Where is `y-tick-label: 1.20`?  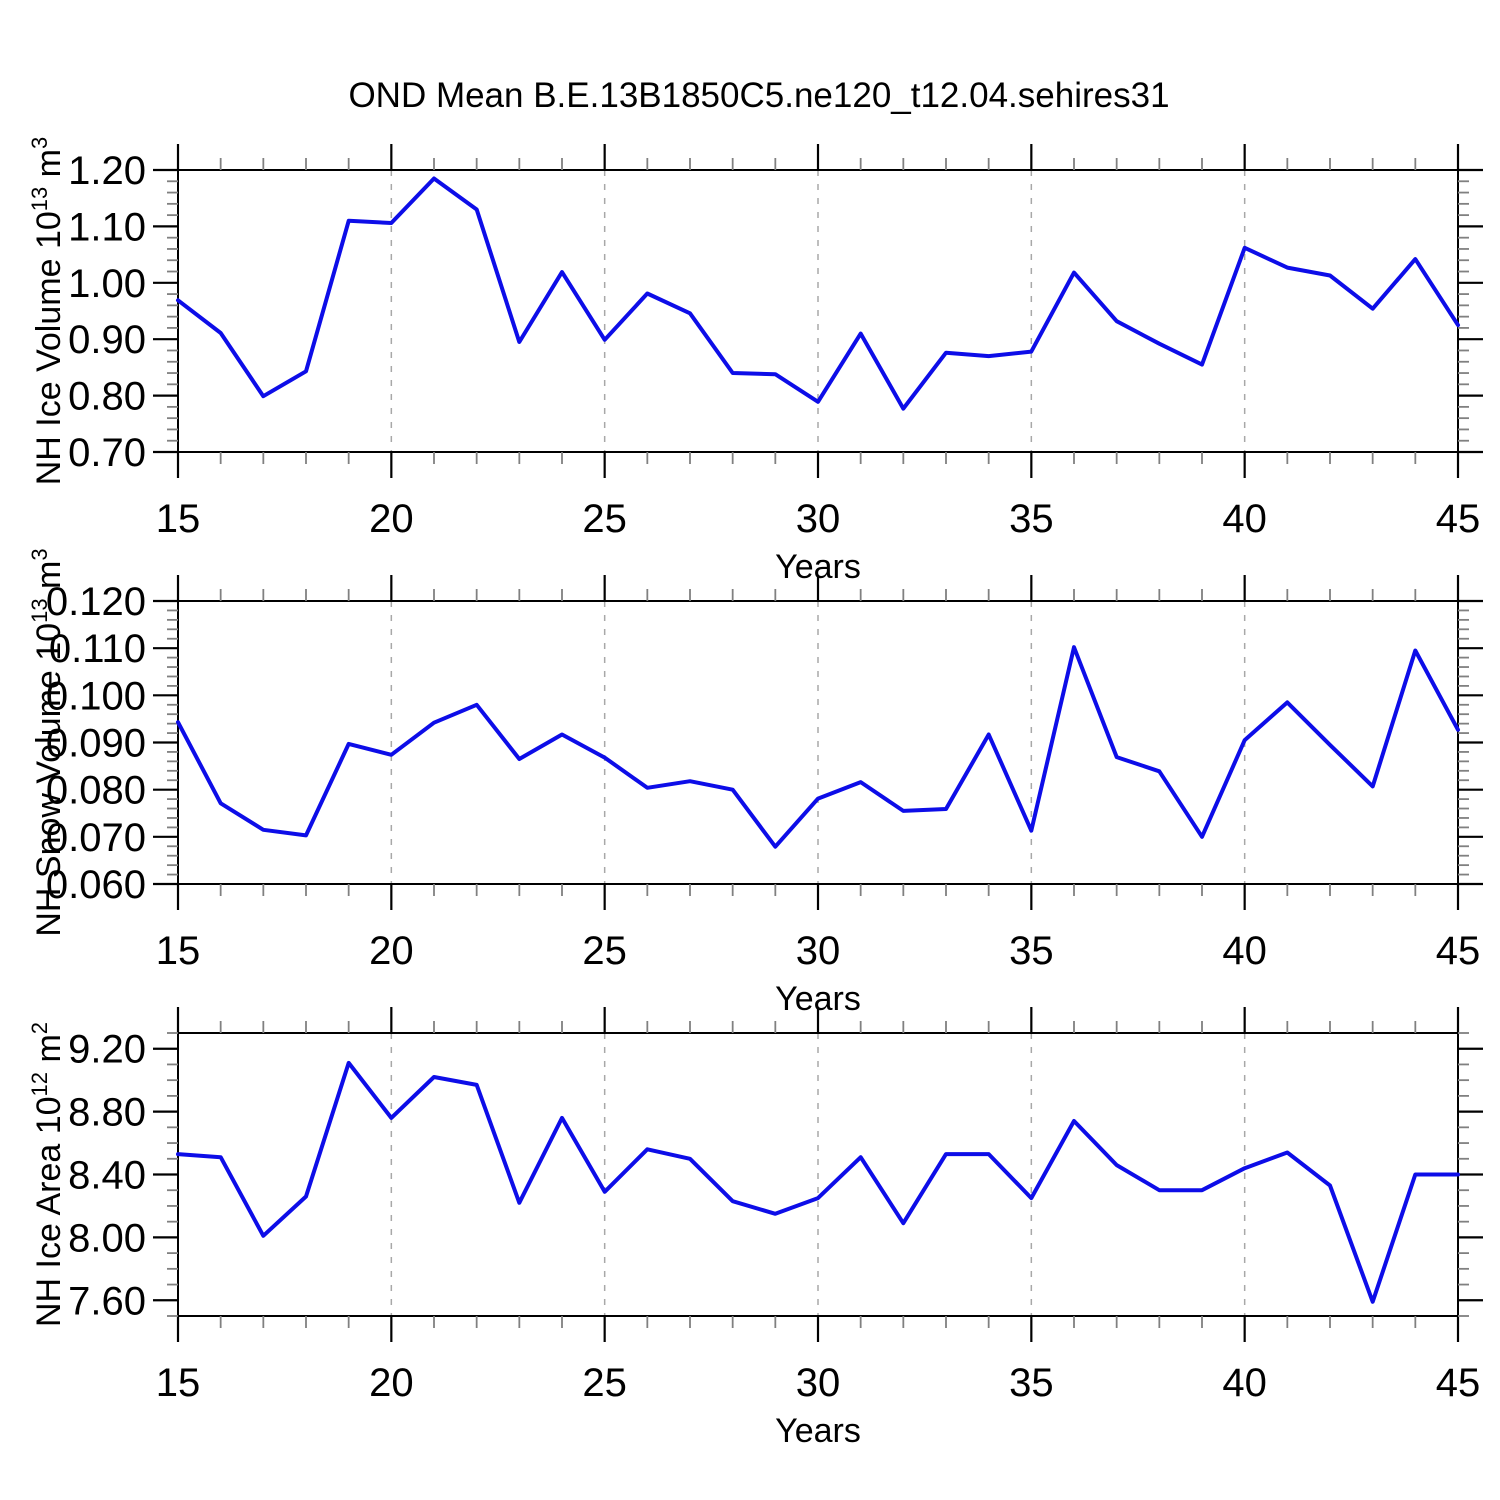 y-tick-label: 1.20 is located at coordinates (107, 171).